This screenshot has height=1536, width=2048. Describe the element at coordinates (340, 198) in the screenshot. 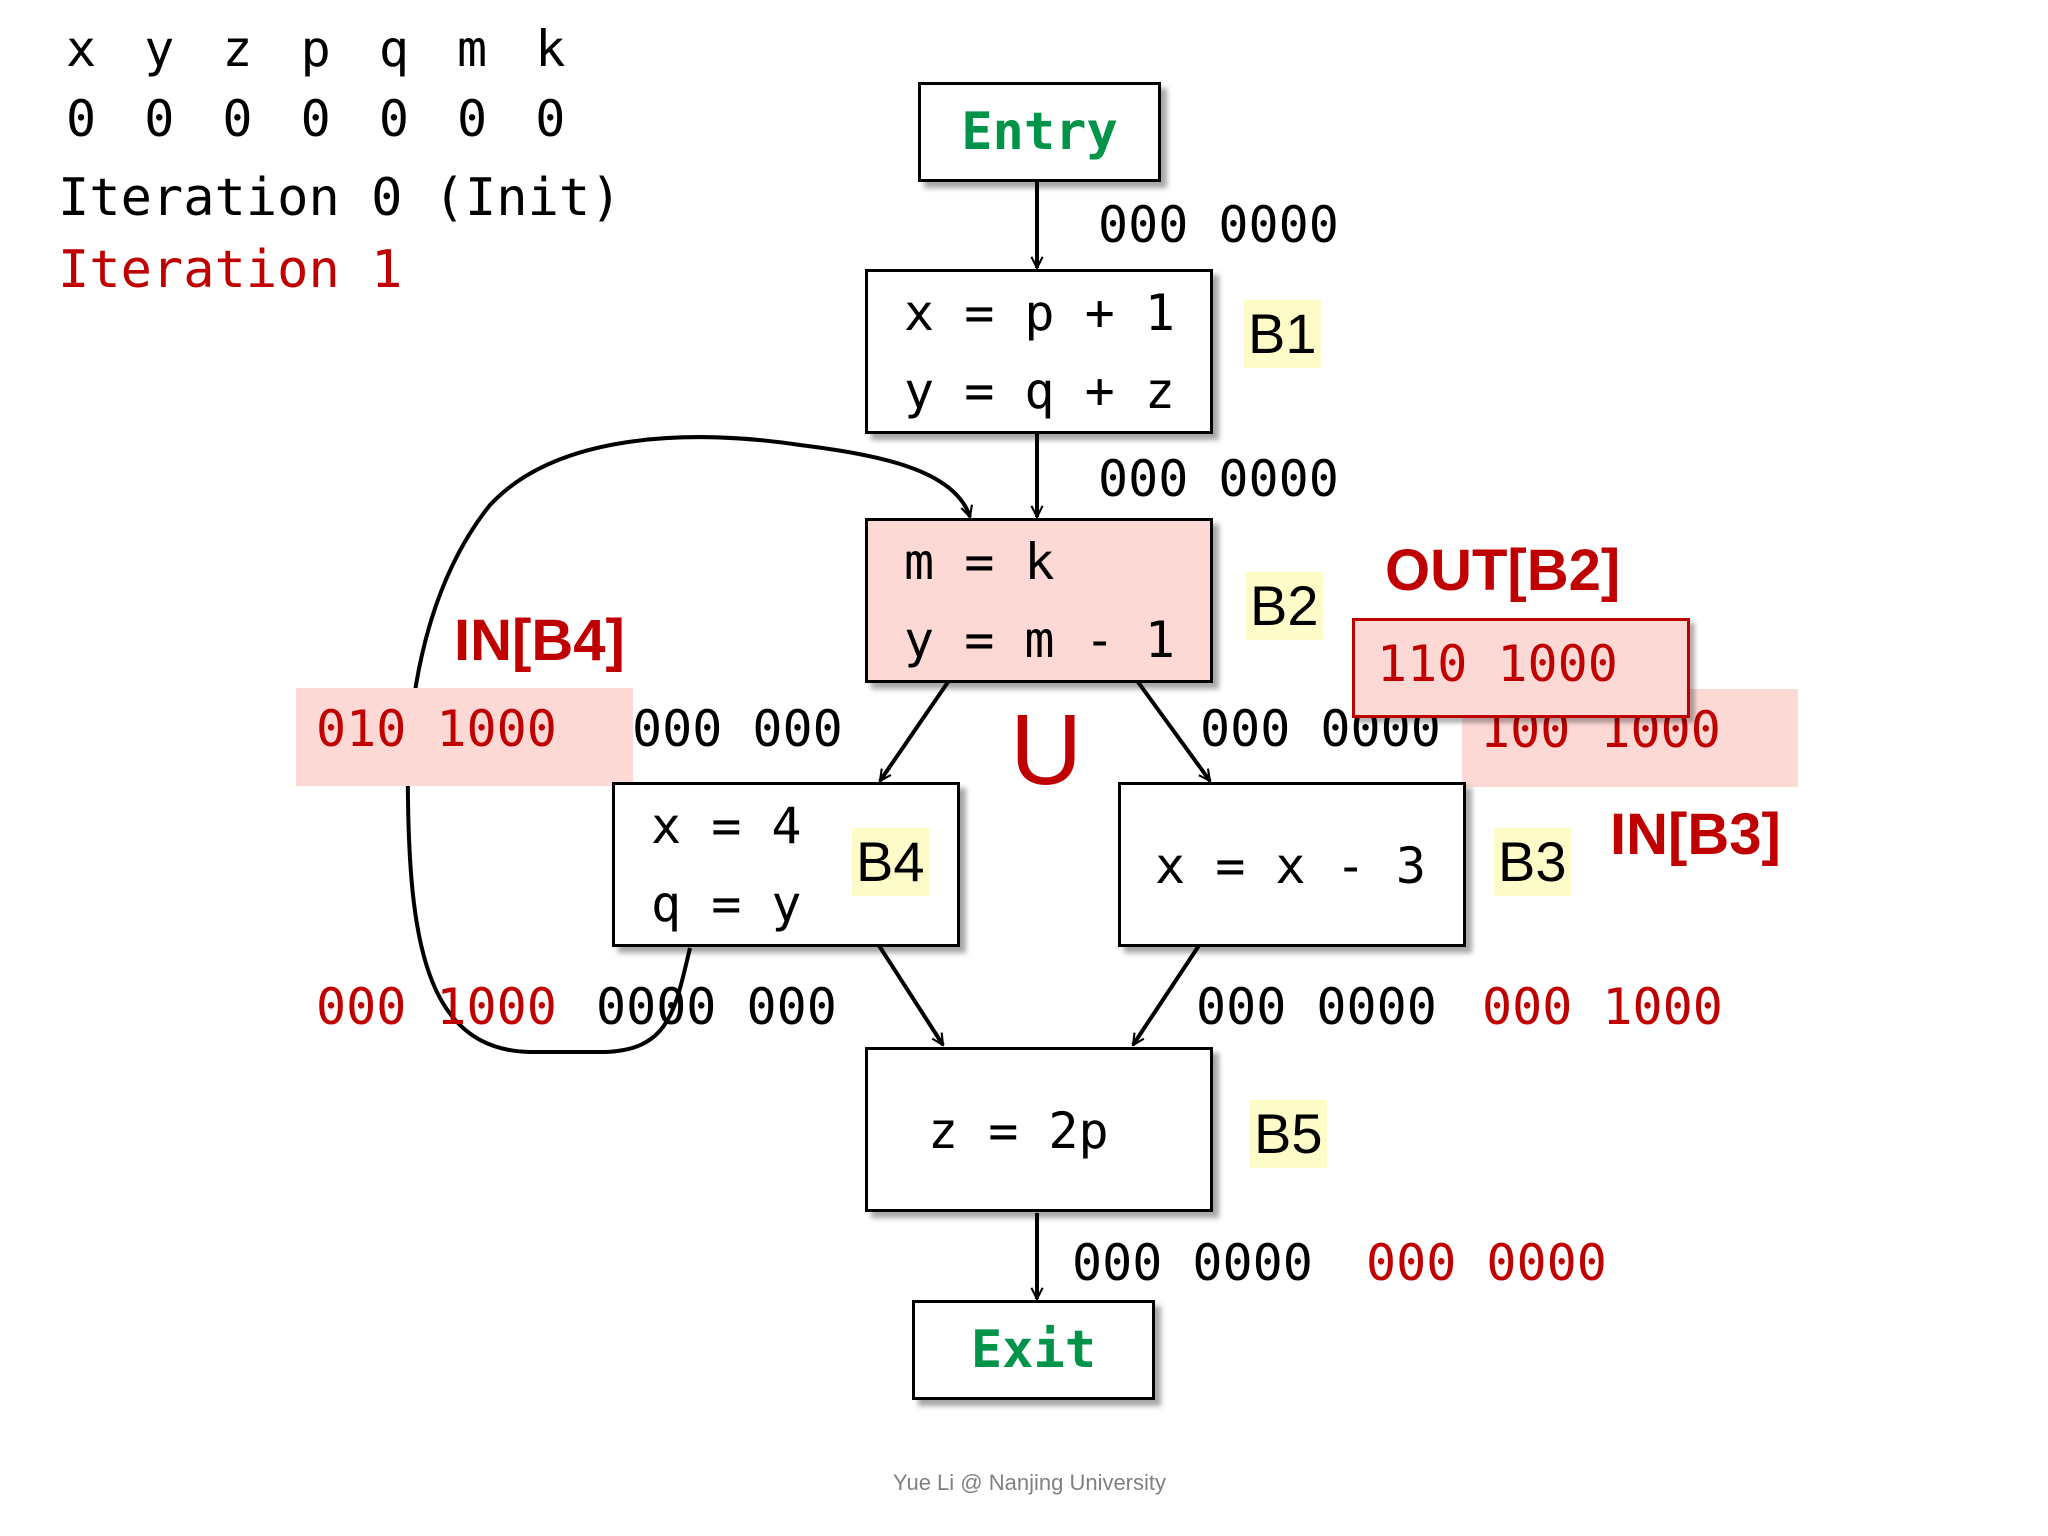

I see `iteration-0-label: Iteration 0 (Init)` at that location.